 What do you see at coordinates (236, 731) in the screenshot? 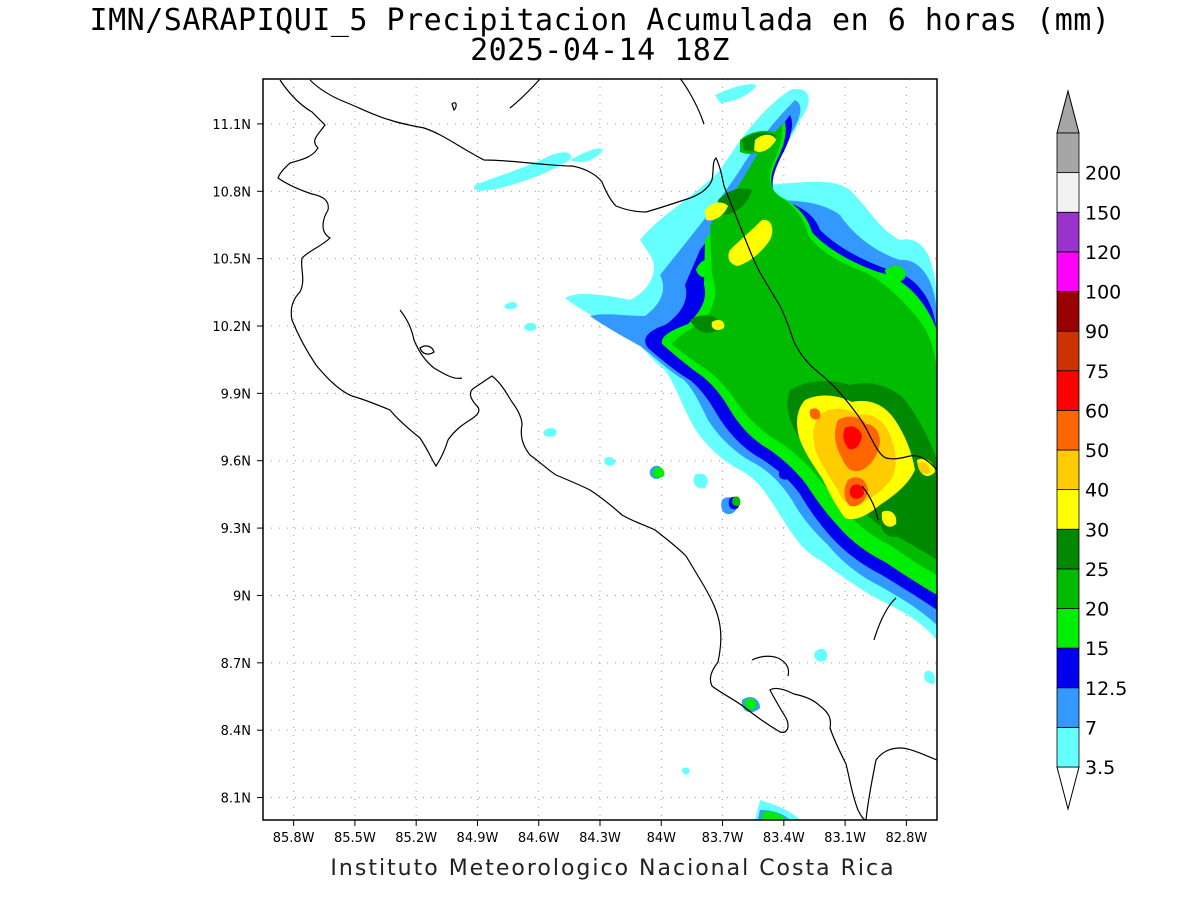
I see `y-tick-label: 8.4N` at bounding box center [236, 731].